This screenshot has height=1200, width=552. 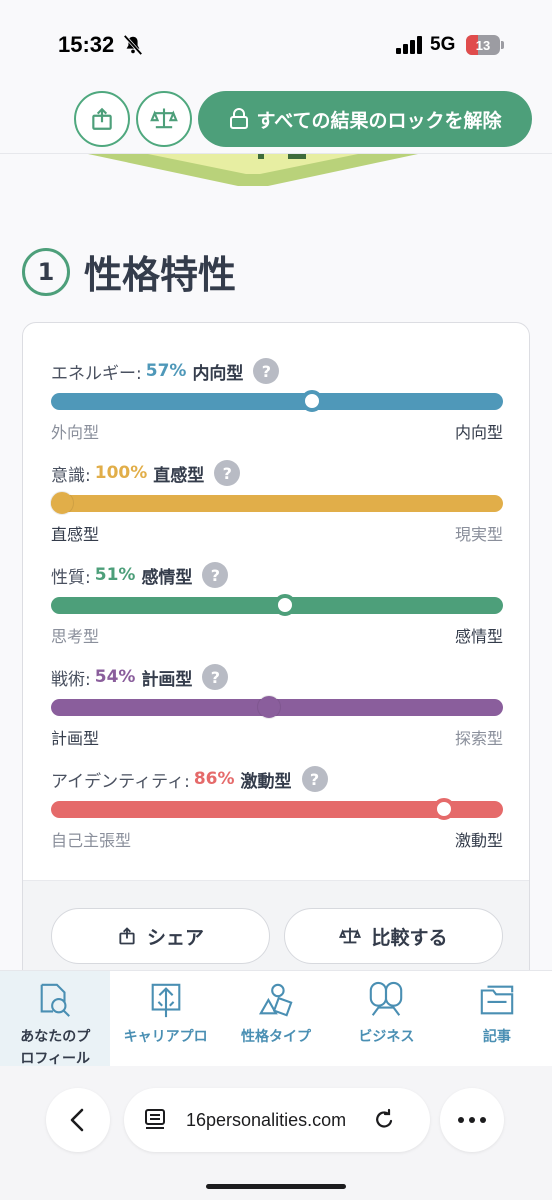 I want to click on trait-label: エネルギー: 57% 内向型?, so click(x=165, y=371).